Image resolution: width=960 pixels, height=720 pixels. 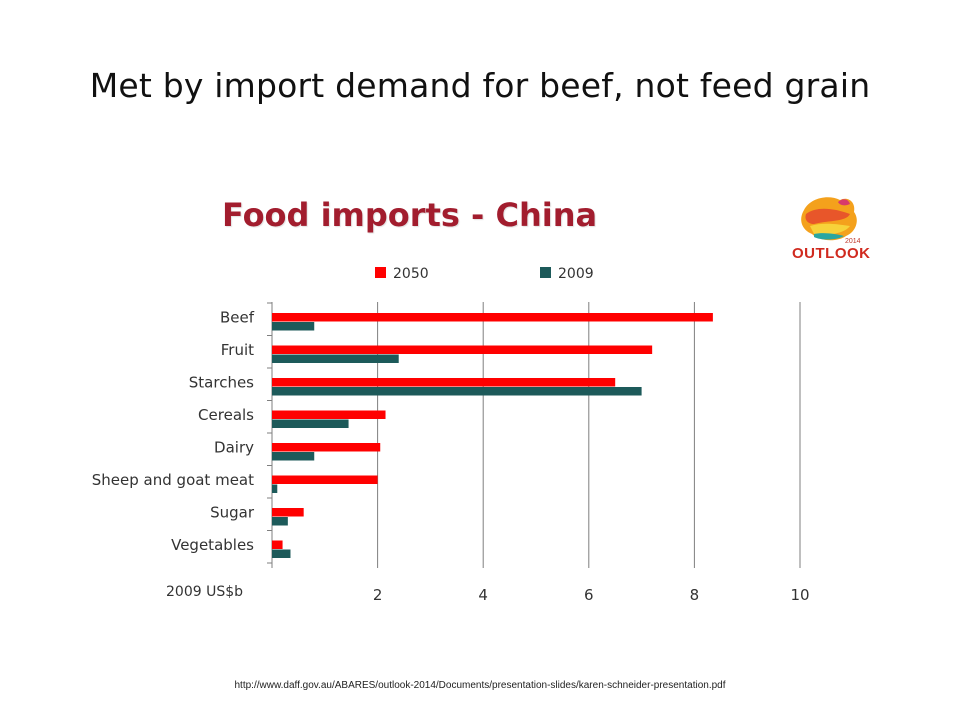 I want to click on bar-2009-starches, so click(x=457, y=391).